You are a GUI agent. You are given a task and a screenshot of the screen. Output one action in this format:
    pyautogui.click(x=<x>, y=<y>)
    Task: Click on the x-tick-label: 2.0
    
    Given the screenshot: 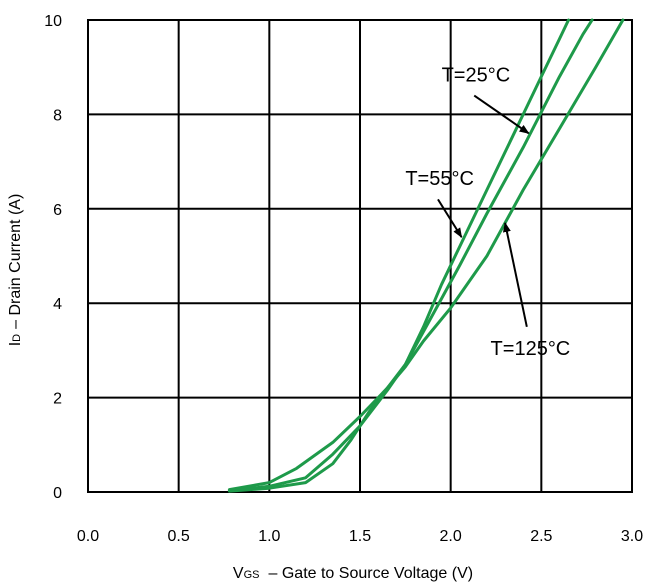 What is the action you would take?
    pyautogui.click(x=451, y=536)
    